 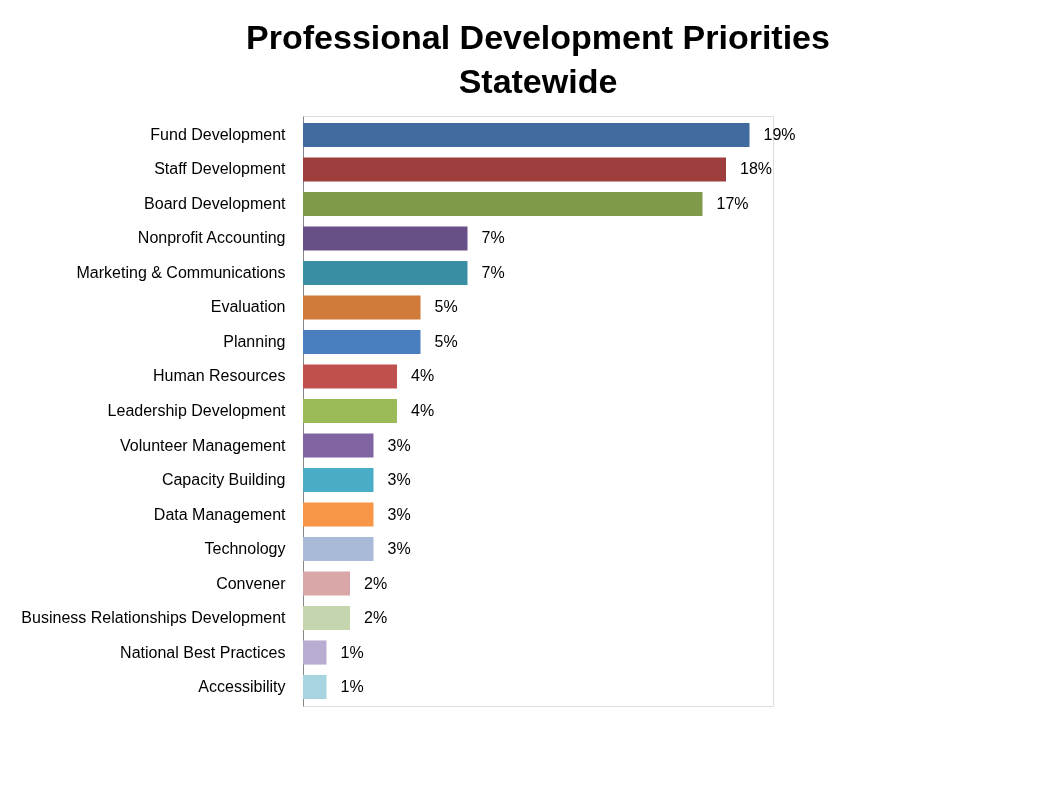 I want to click on y-tick-label: Staff Development, so click(x=220, y=169).